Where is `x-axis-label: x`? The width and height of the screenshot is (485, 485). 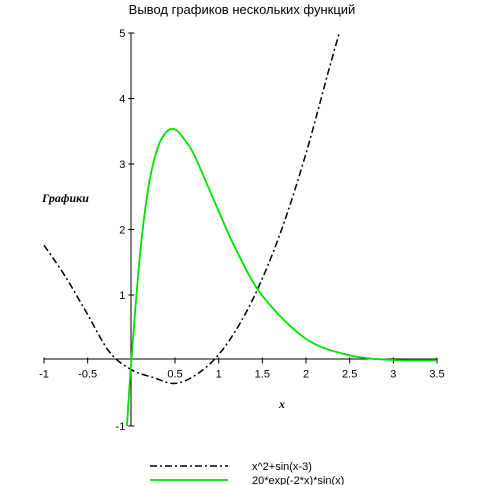 x-axis-label: x is located at coordinates (281, 404).